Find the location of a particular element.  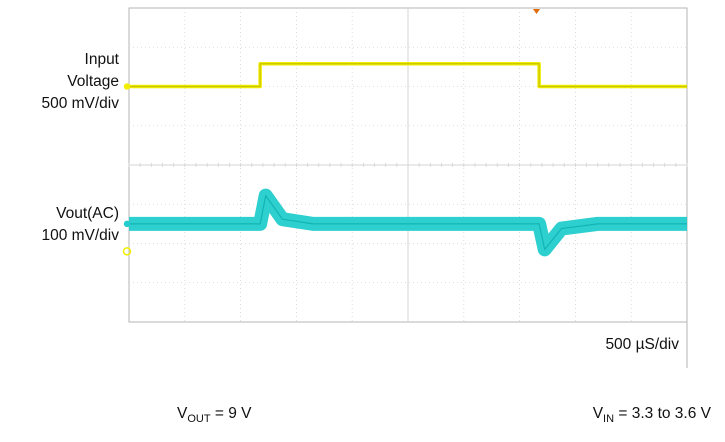

ch1-label-line2: Voltage is located at coordinates (93, 81).